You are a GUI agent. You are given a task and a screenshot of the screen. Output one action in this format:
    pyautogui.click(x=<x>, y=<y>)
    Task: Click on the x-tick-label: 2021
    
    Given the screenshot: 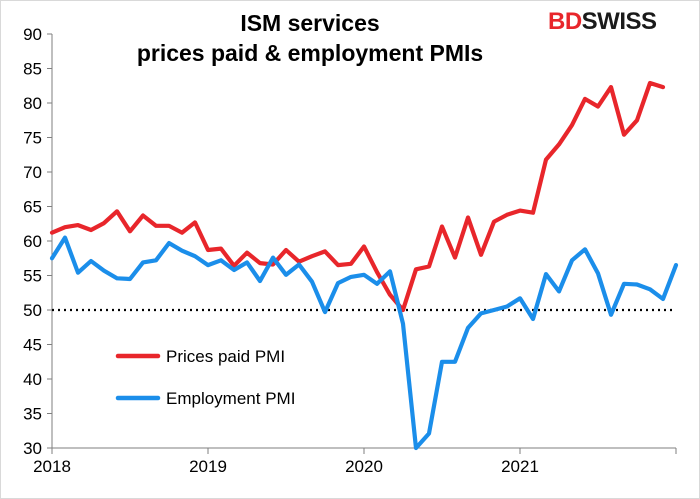 What is the action you would take?
    pyautogui.click(x=520, y=466)
    